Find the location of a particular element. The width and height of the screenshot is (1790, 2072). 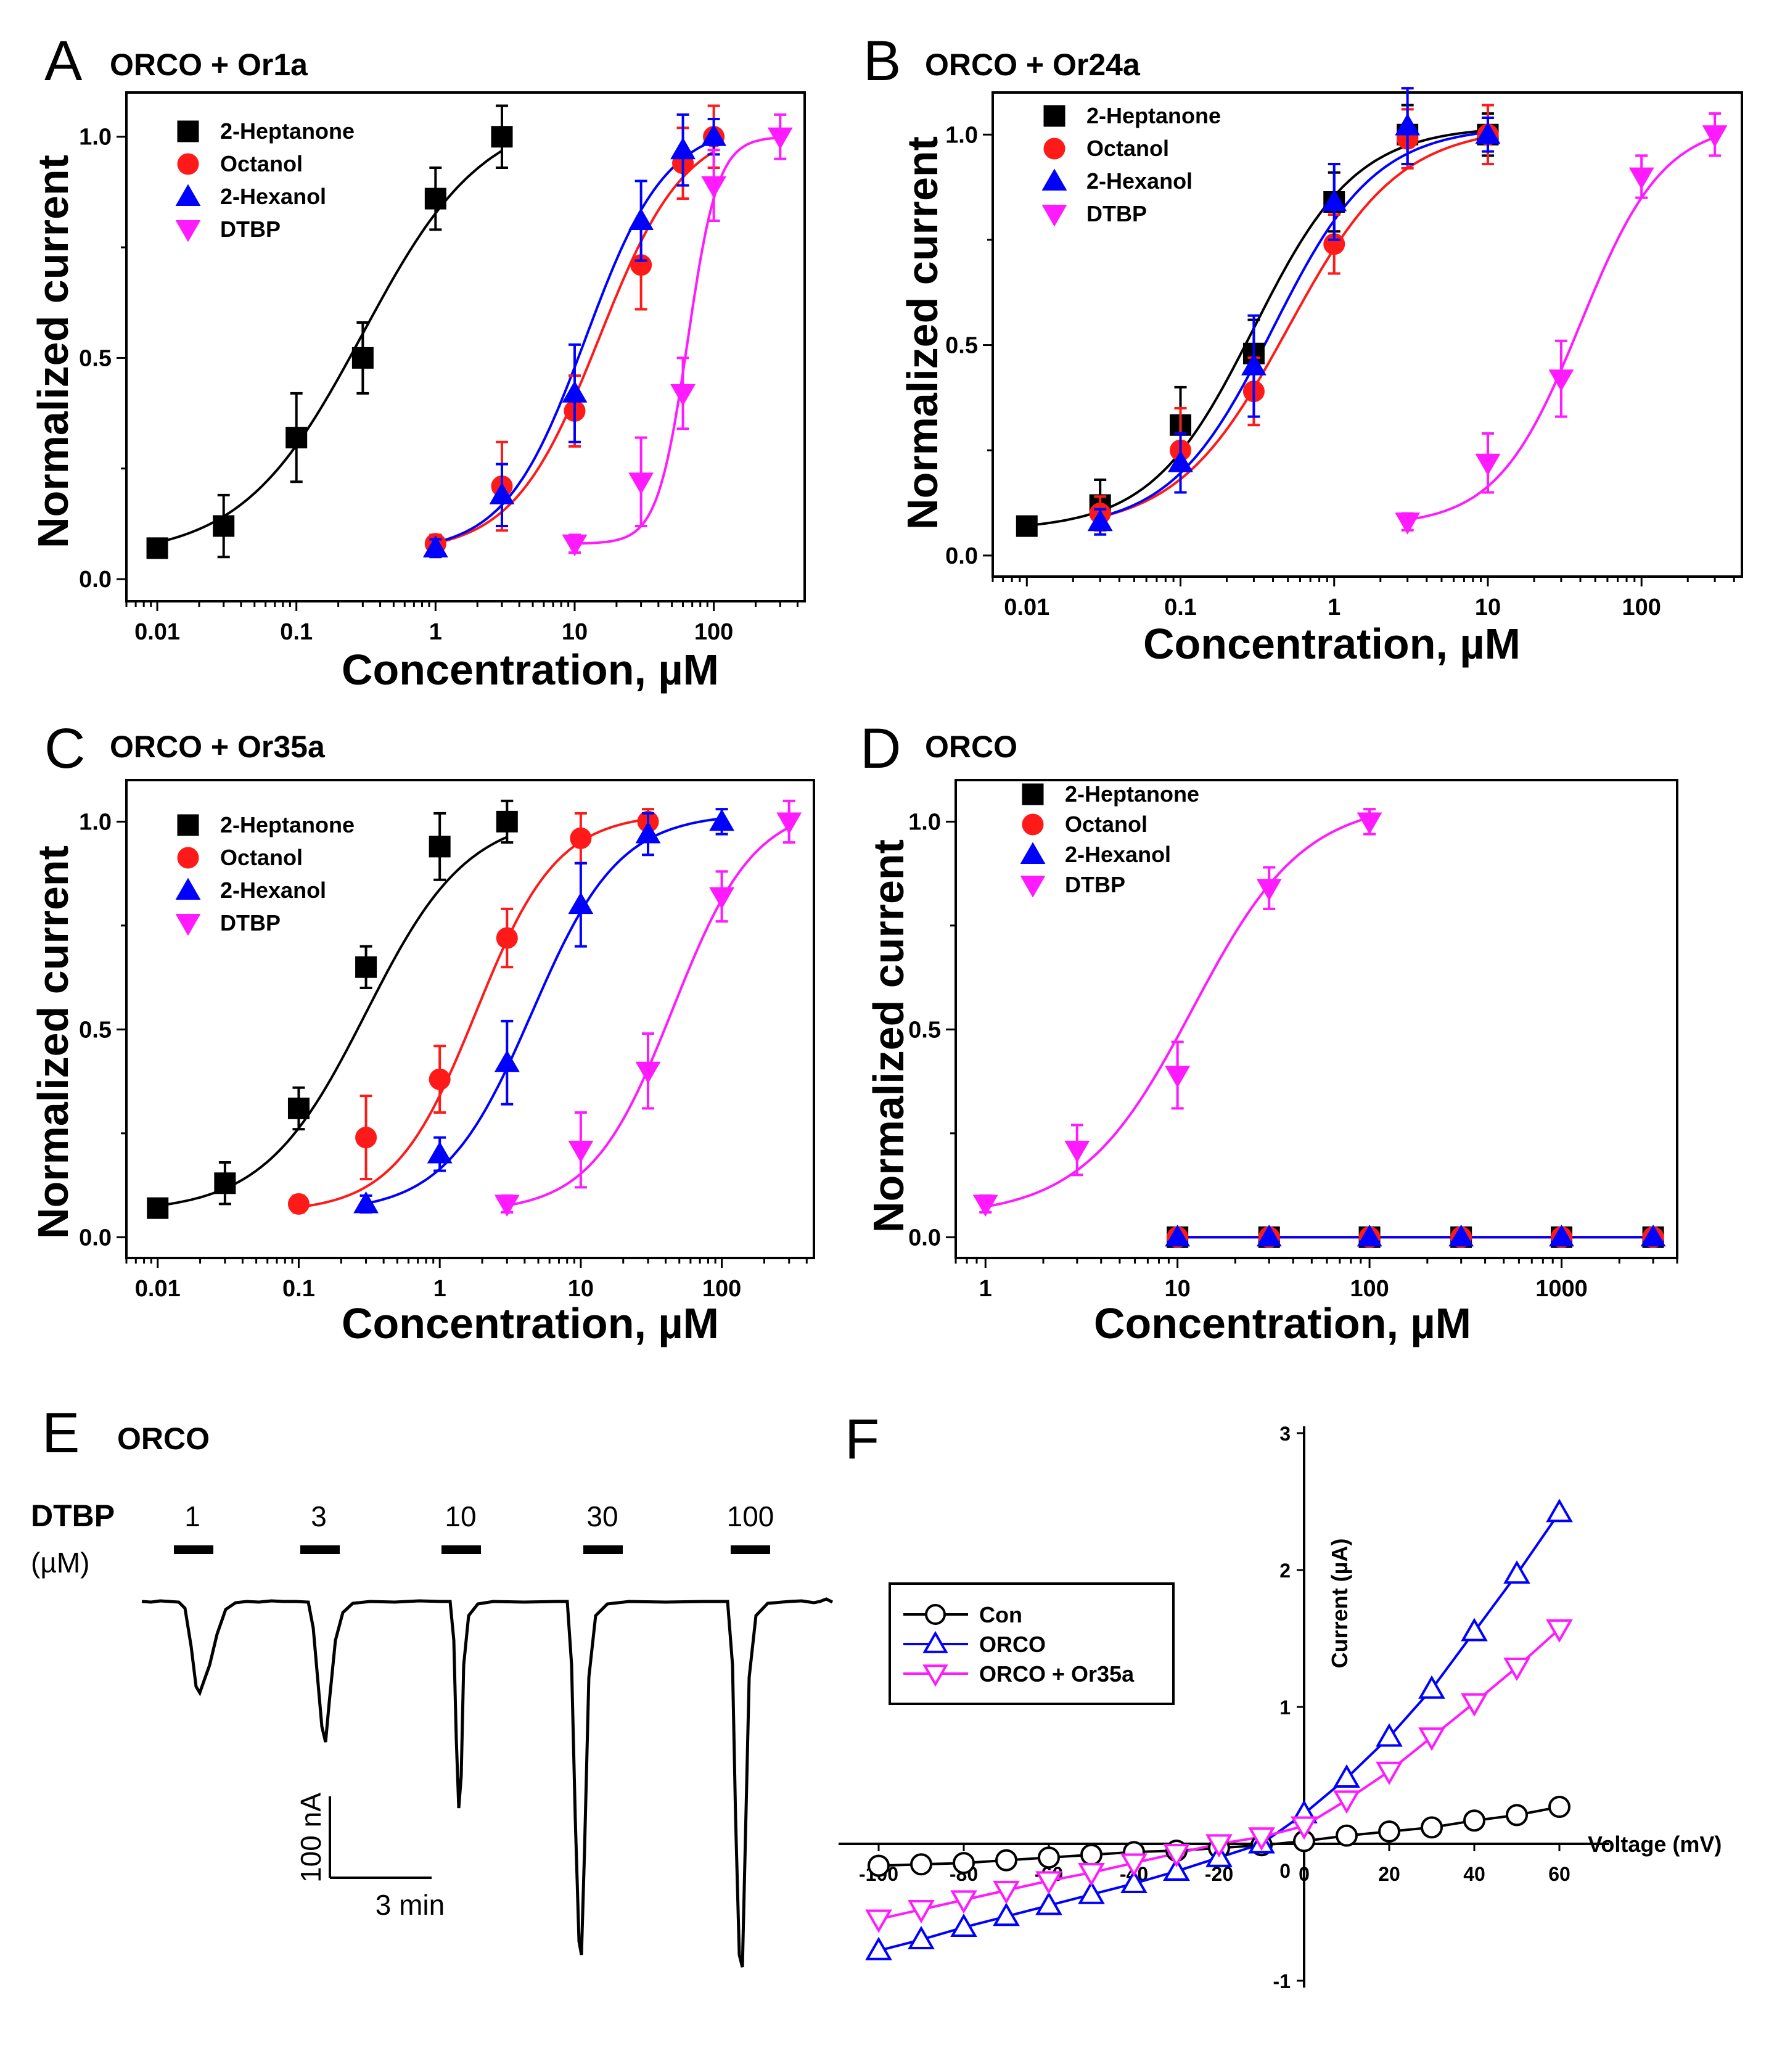

scale-bar-current-label: 100 nA is located at coordinates (311, 1838).